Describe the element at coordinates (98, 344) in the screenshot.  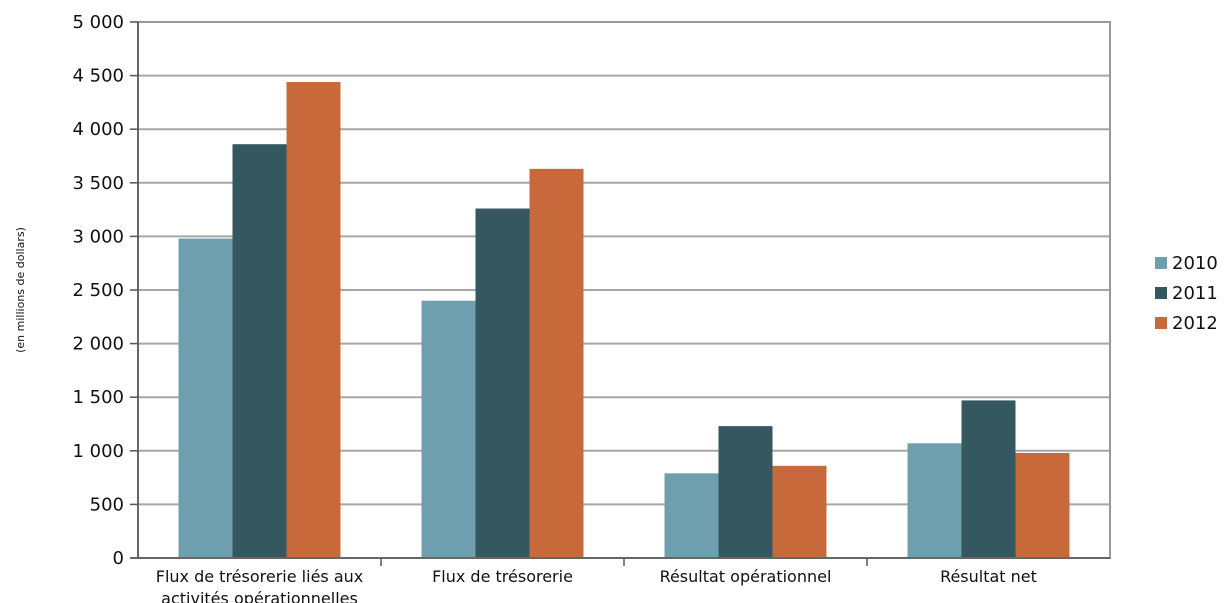
I see `y-tick-label: 2 000` at that location.